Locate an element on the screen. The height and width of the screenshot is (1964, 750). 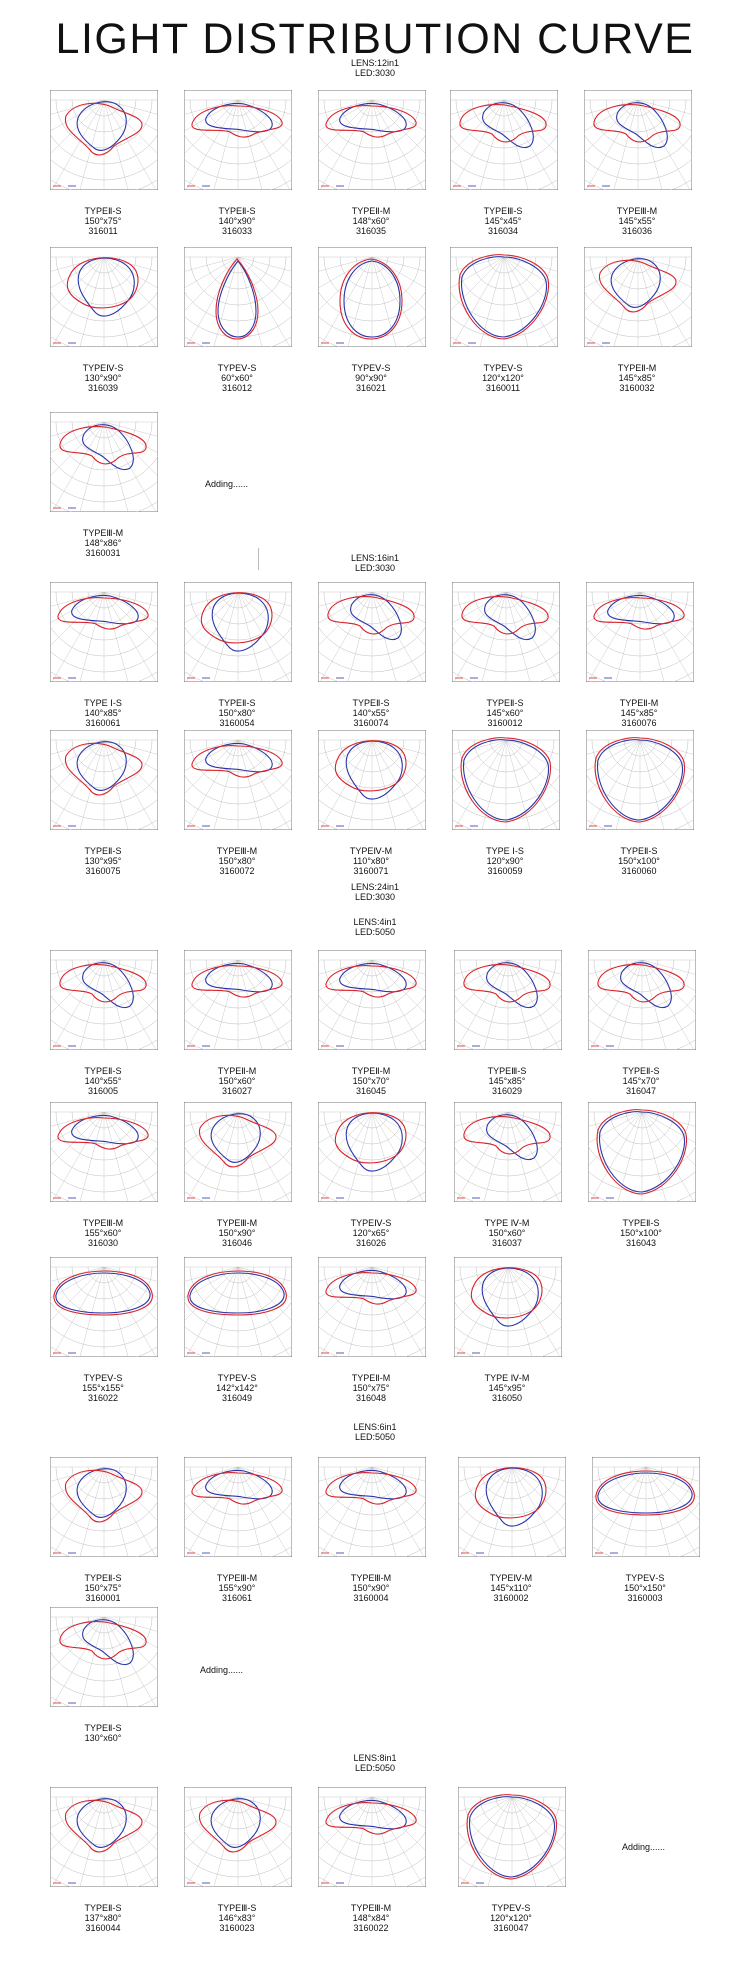
curve-caption: TYPEⅣ-S 120°x65° 316026 is located at coordinates (371, 1233).